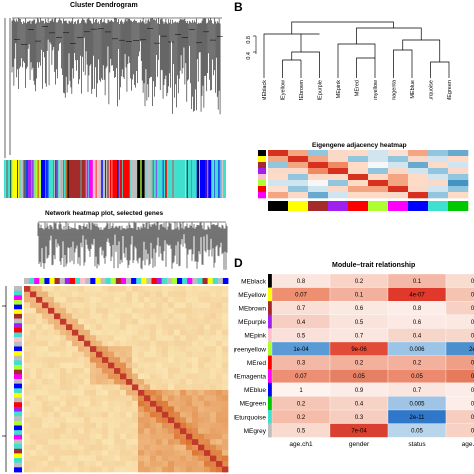 The image size is (474, 474). Describe the element at coordinates (417, 350) in the screenshot. I see `trait-cell-value: 0.006` at that location.